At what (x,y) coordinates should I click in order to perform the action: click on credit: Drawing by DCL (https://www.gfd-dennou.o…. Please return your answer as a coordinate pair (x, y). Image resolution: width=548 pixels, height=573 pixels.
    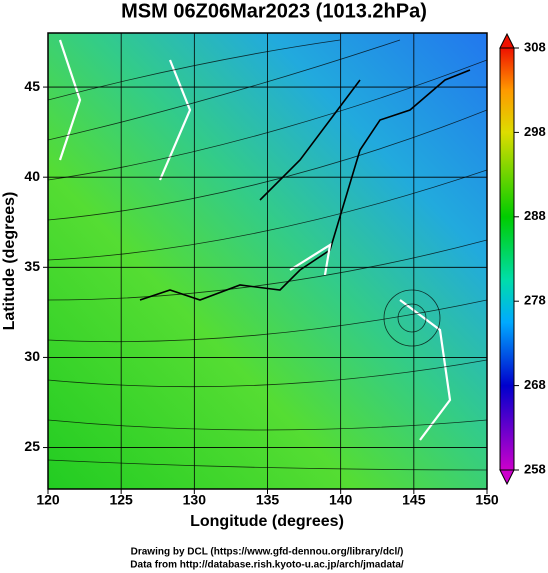
    Looking at the image, I should click on (267, 552).